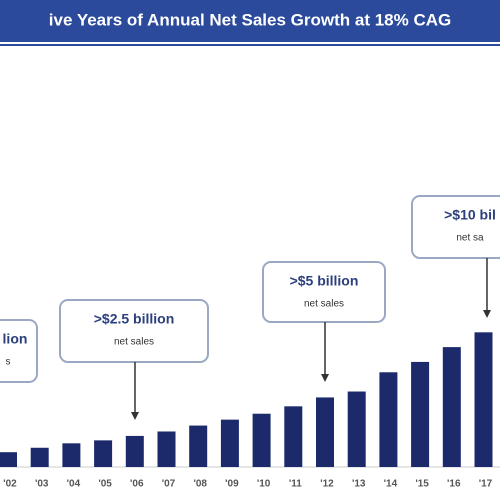 This screenshot has height=500, width=500. What do you see at coordinates (391, 484) in the screenshot?
I see `x-tick-label: '14` at bounding box center [391, 484].